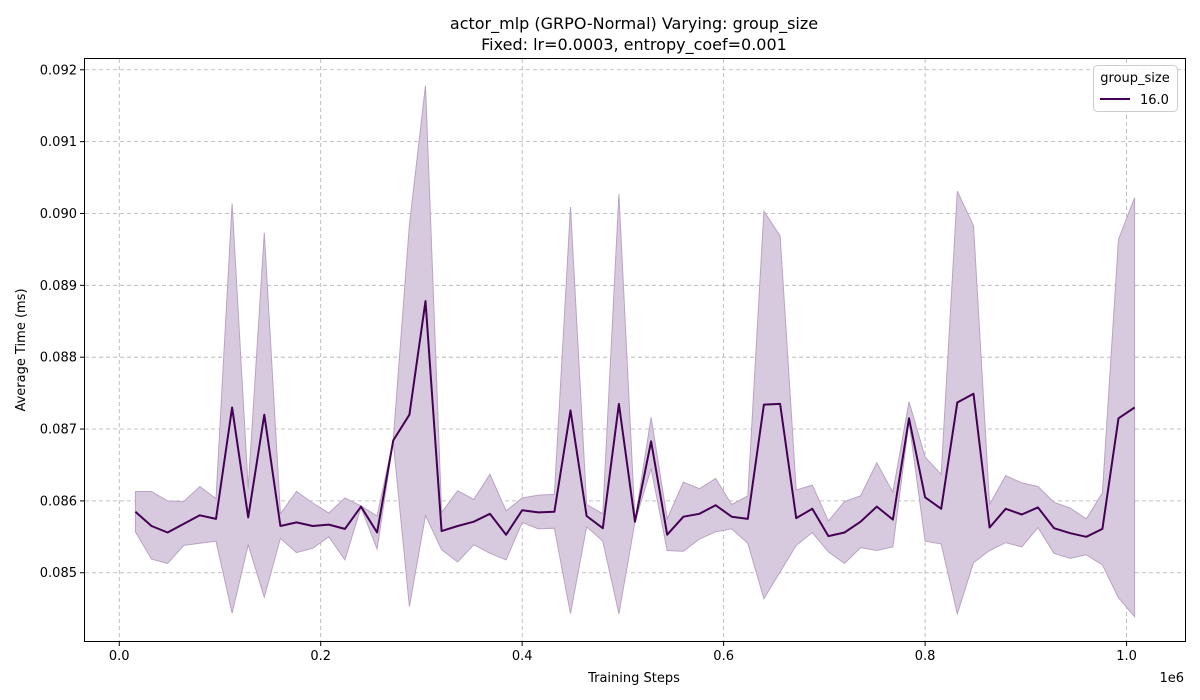 The width and height of the screenshot is (1200, 700). I want to click on y-tick-label: 0.085, so click(58, 573).